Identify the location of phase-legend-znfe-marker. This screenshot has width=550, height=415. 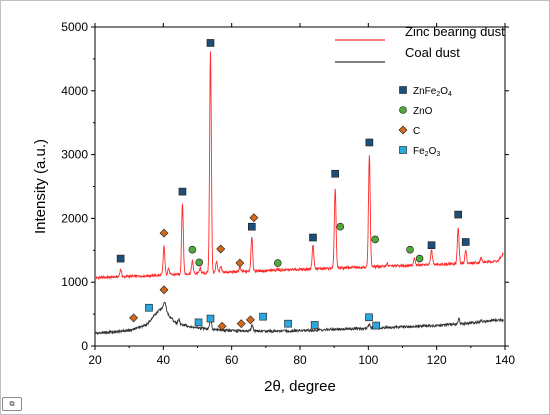
(403, 90).